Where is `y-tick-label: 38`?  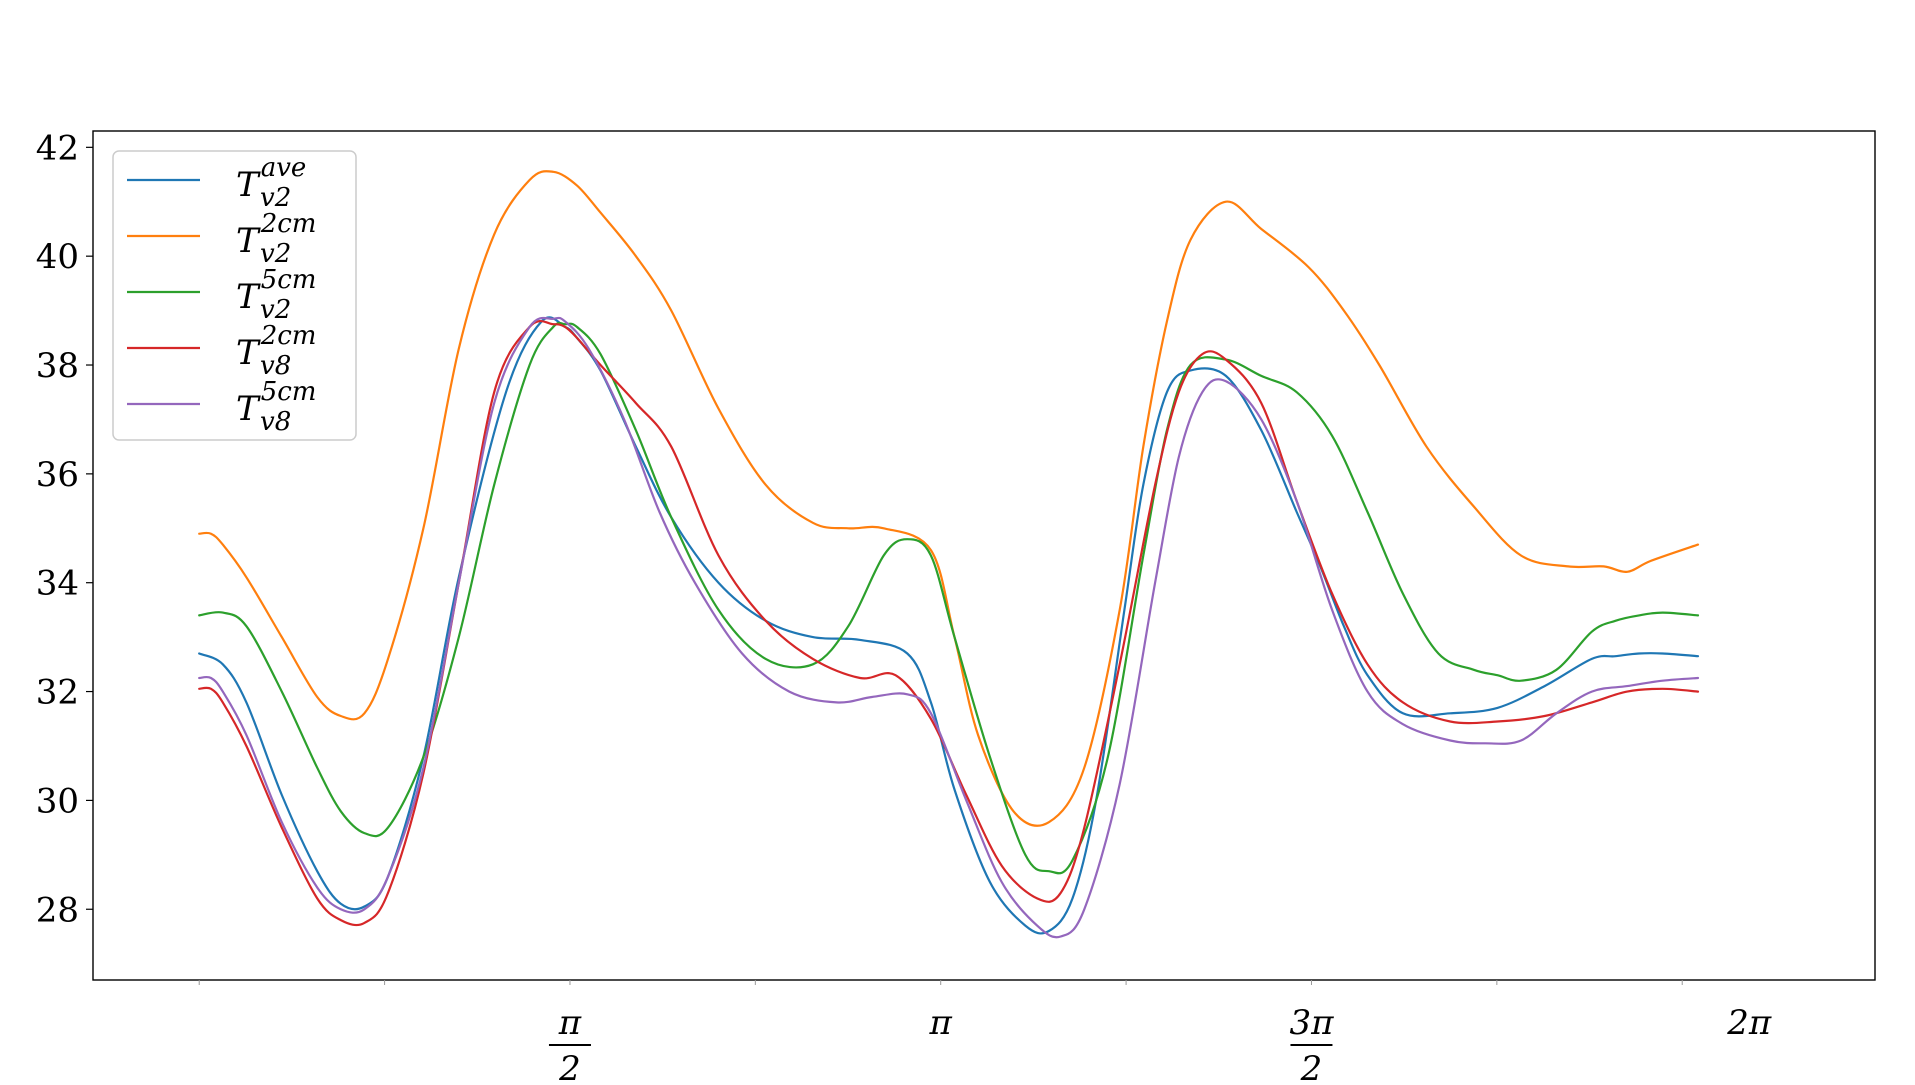 y-tick-label: 38 is located at coordinates (57, 366).